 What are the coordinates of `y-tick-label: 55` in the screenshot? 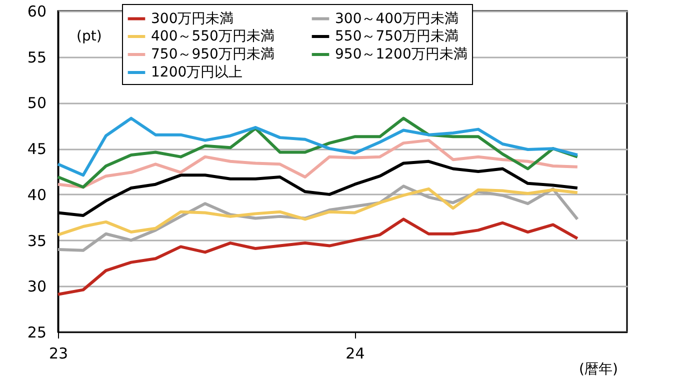 It's located at (36, 57).